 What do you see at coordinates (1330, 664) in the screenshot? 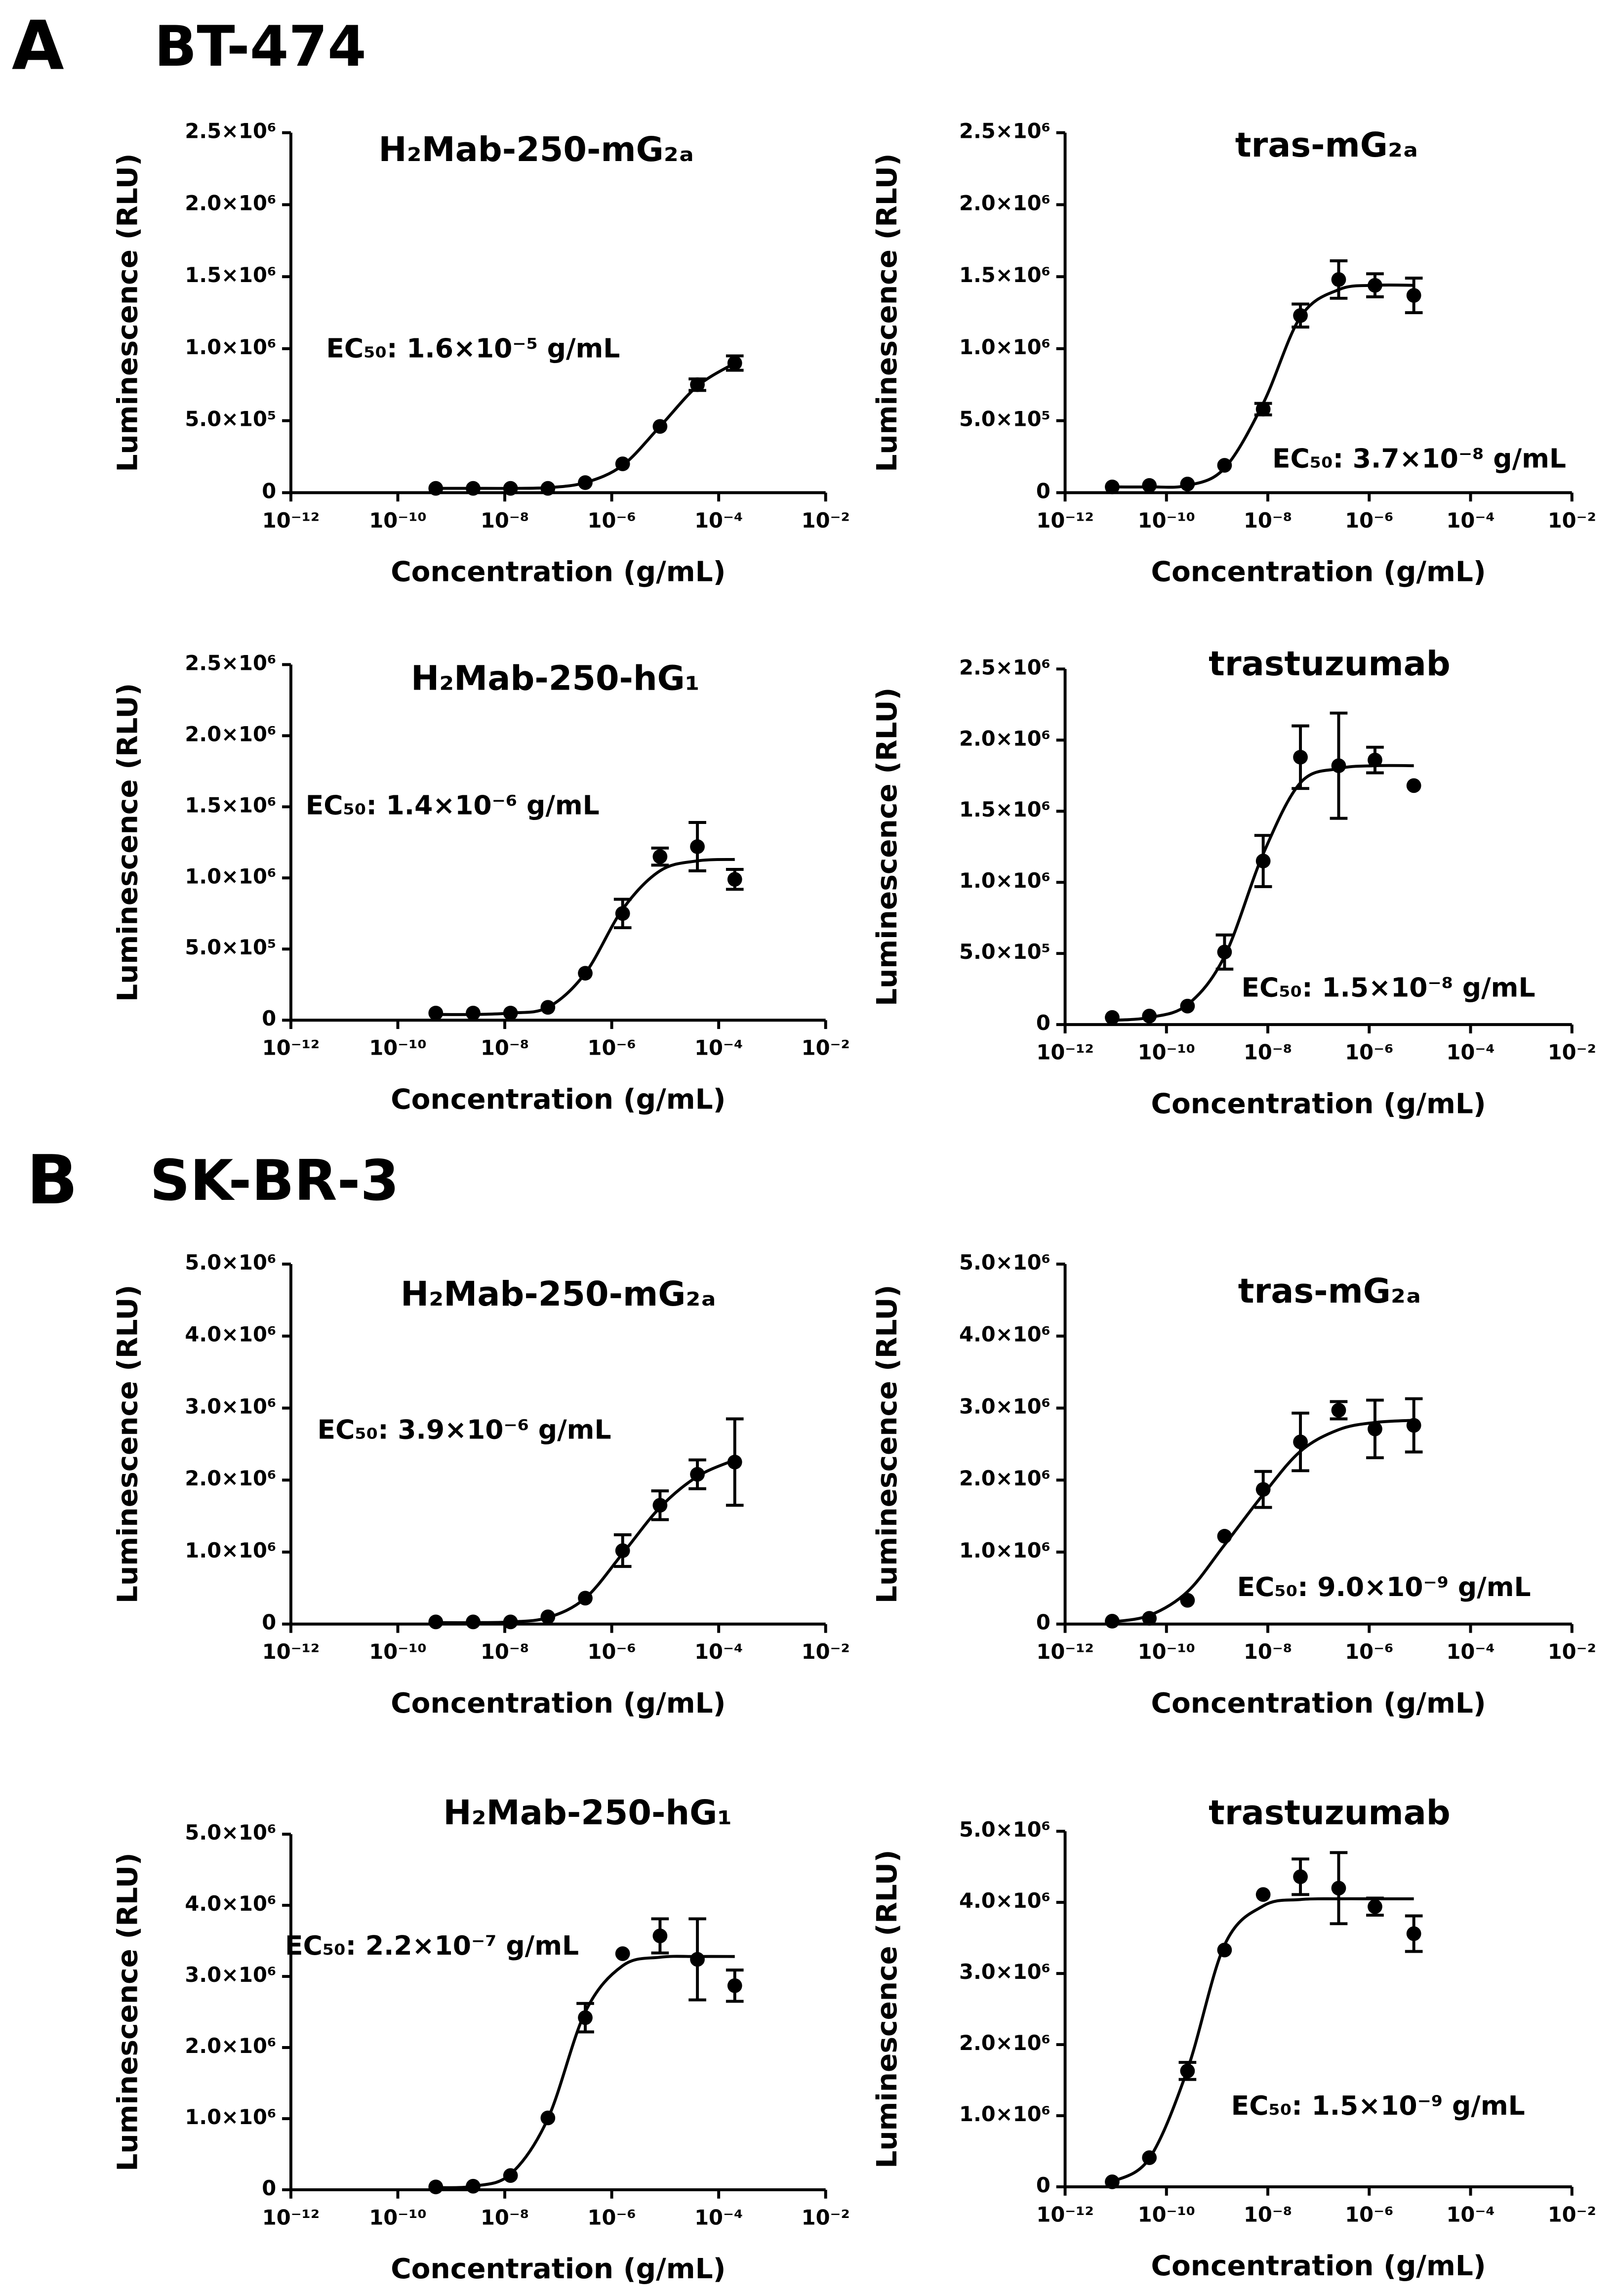
I see `chart-title: trastuzumab` at bounding box center [1330, 664].